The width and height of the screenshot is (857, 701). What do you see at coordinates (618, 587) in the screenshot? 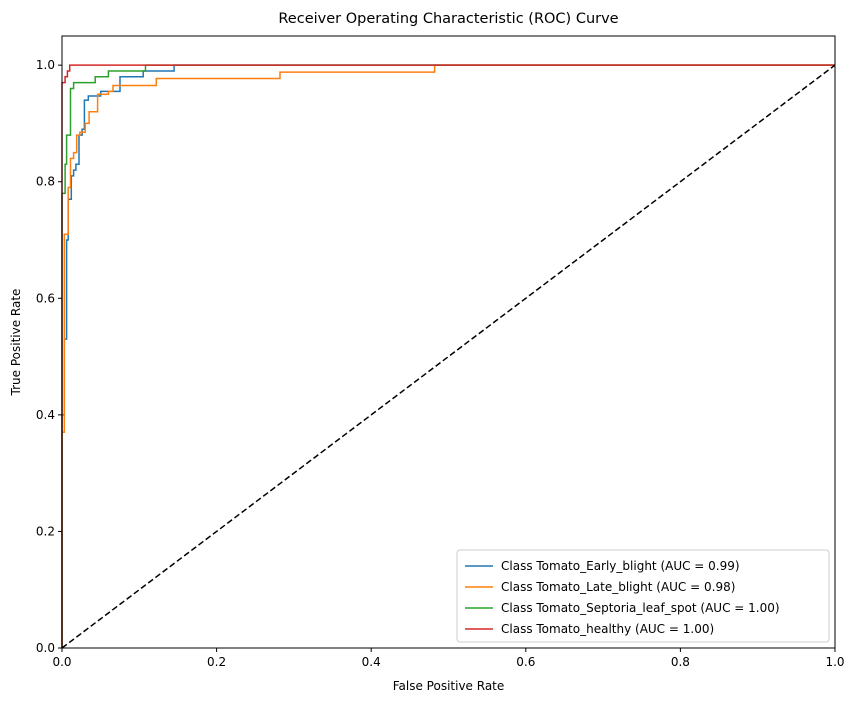
I see `legend-entry: Class Tomato_Late_blight (AUC = 0.98)` at bounding box center [618, 587].